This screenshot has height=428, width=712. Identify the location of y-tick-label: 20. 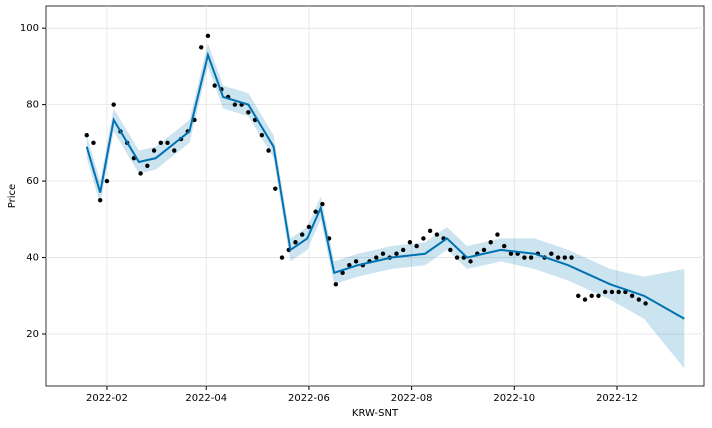
(32, 334).